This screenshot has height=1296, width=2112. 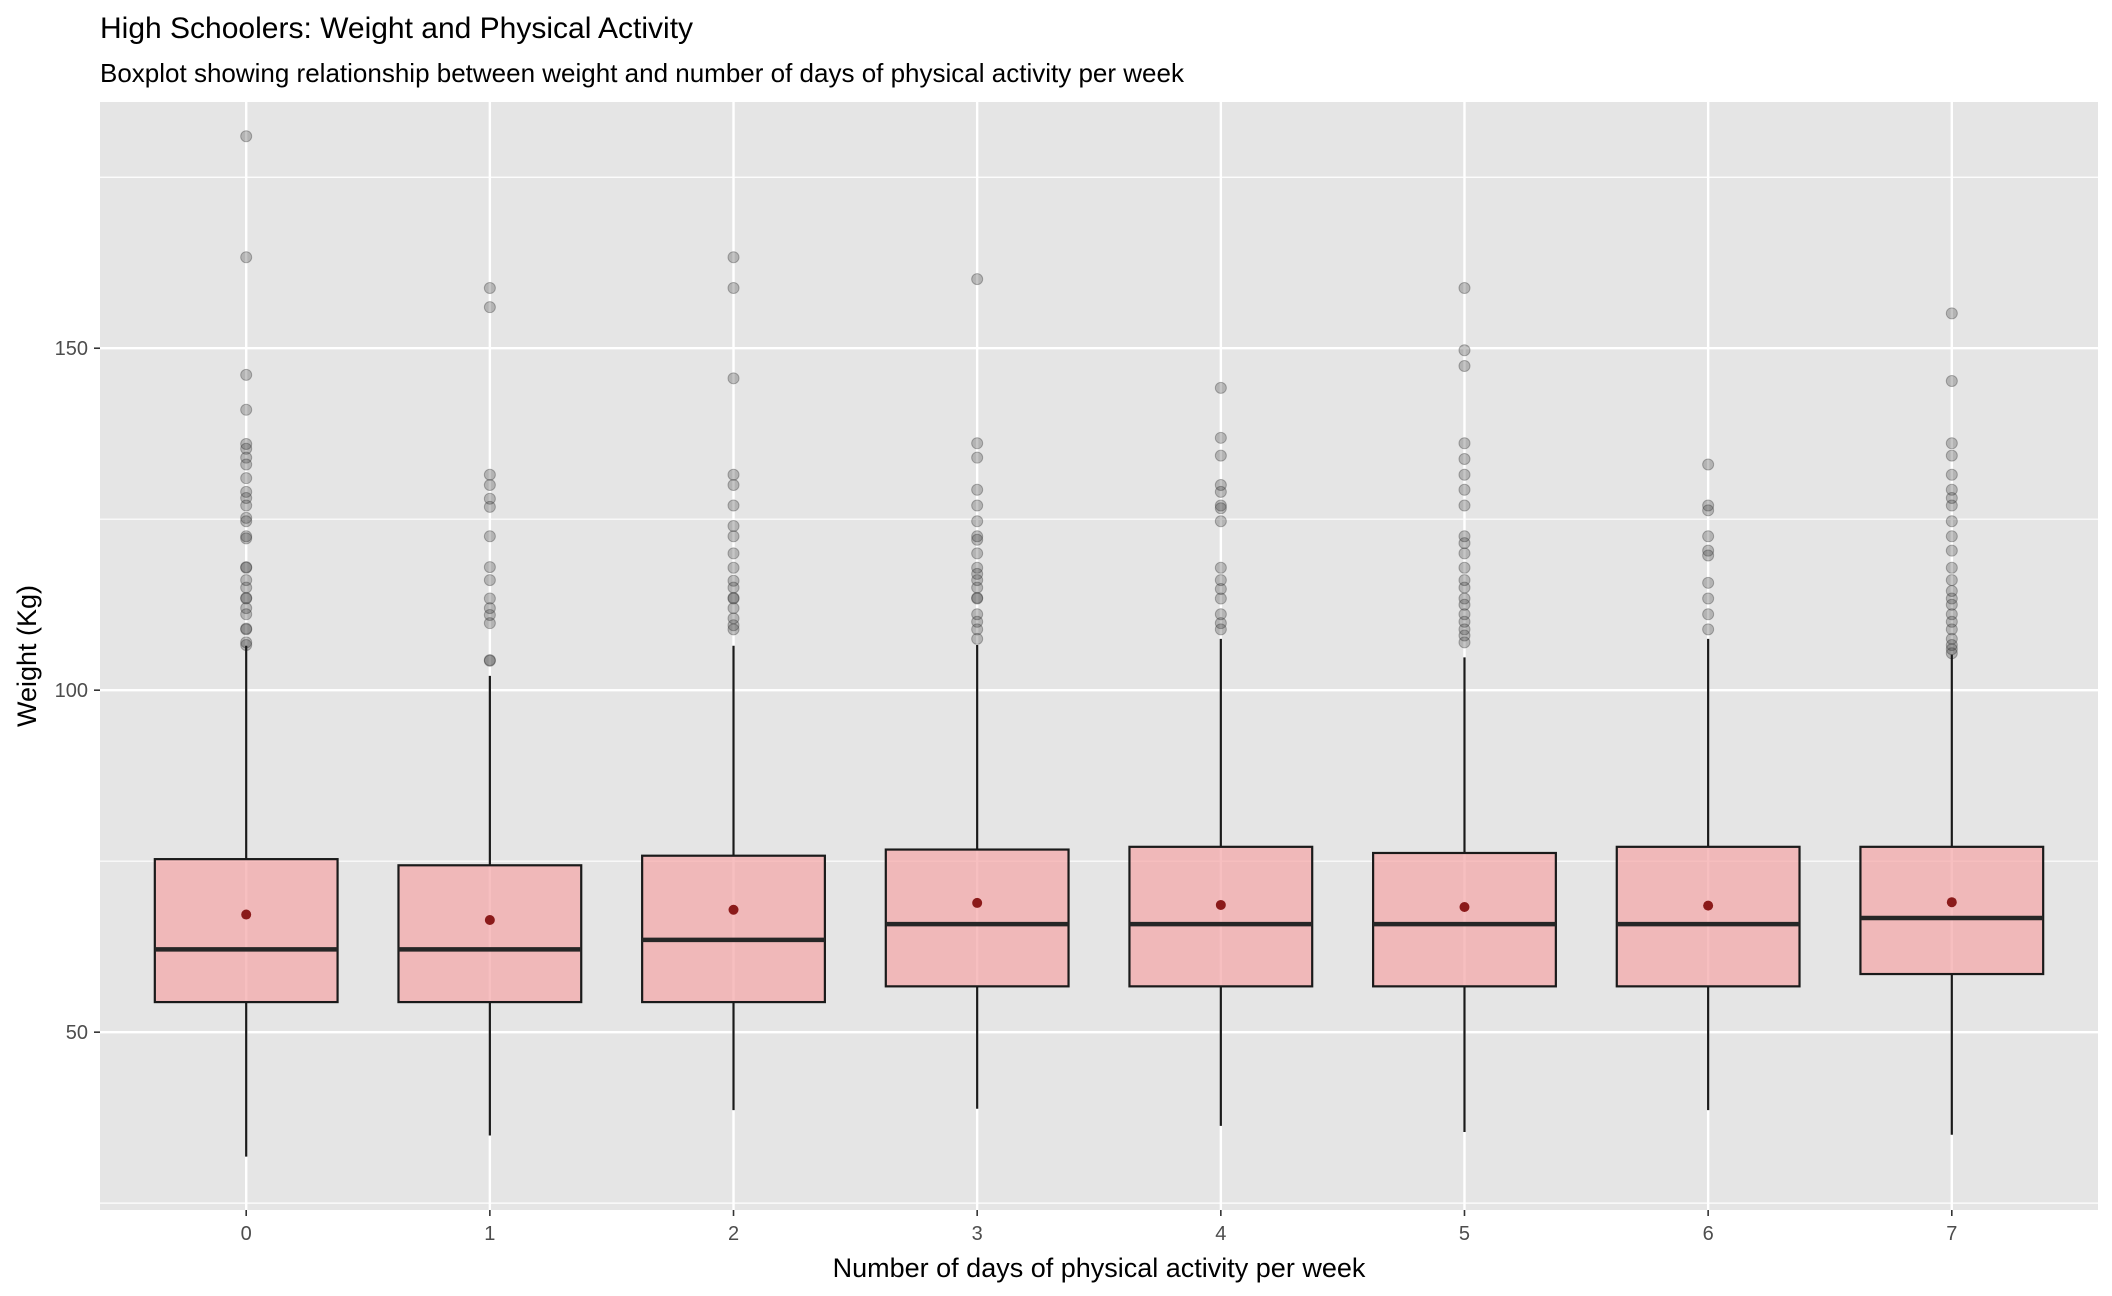 I want to click on x-tick-label: 3, so click(x=977, y=1234).